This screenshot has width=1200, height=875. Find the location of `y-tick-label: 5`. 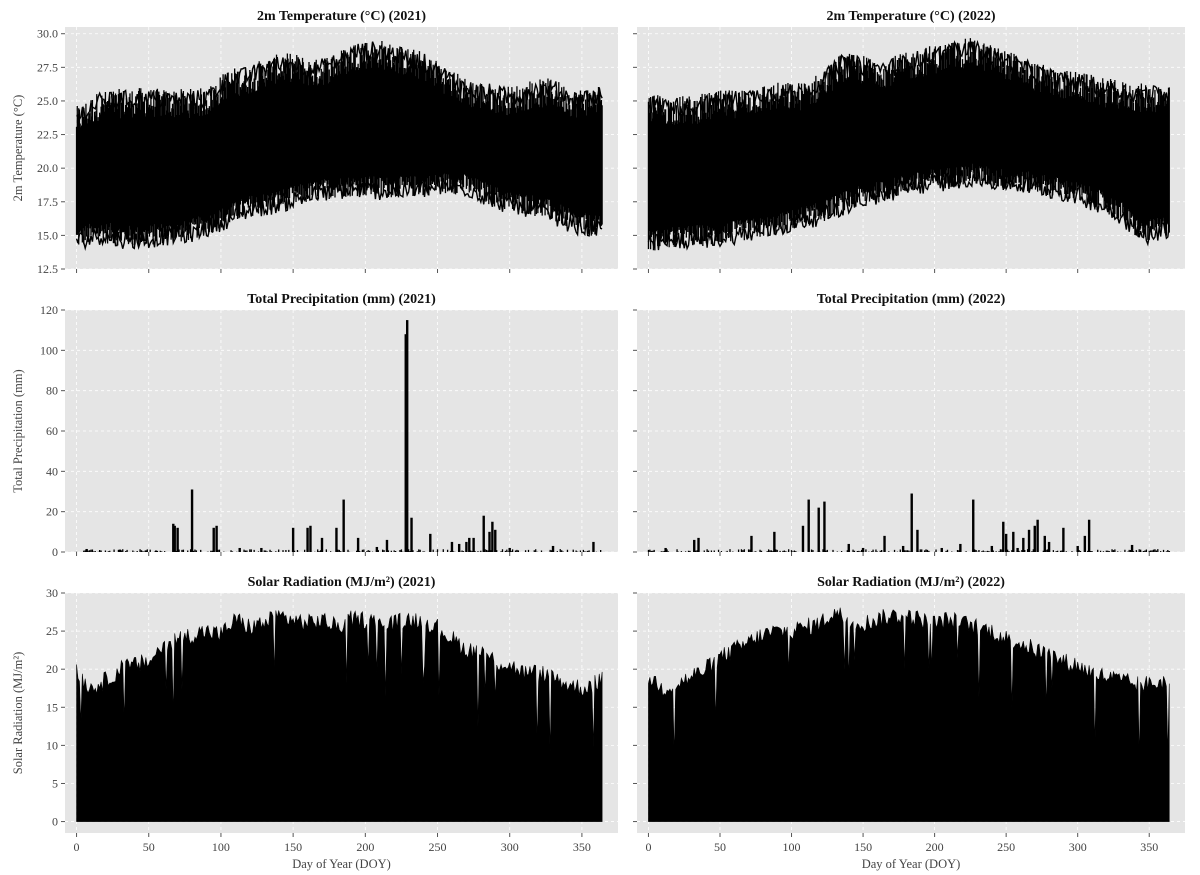

y-tick-label: 5 is located at coordinates (55, 783).